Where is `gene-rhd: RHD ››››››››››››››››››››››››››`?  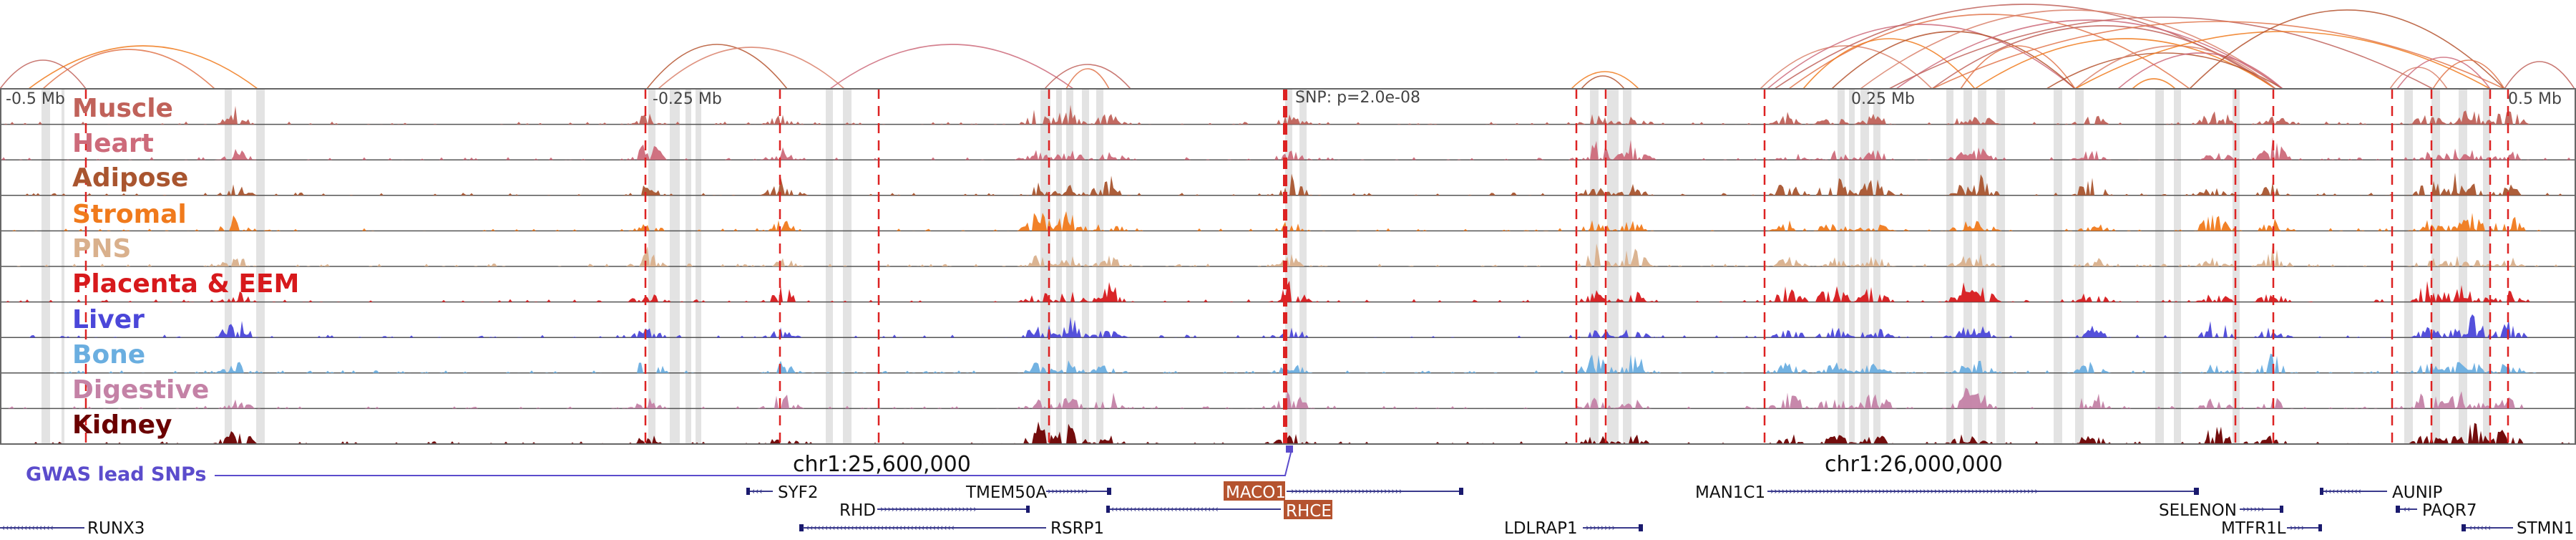 gene-rhd: RHD ›››››››››››››››››››››››››› is located at coordinates (934, 510).